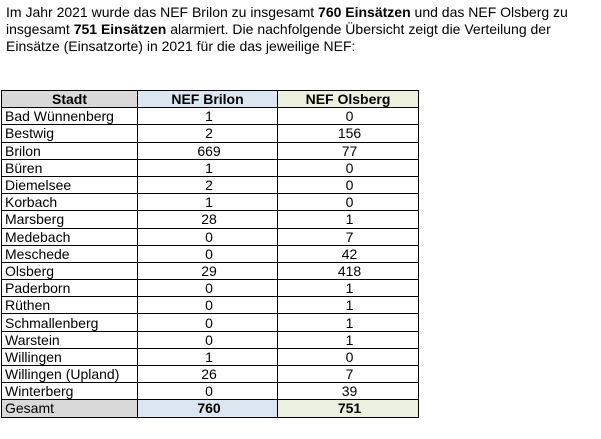  Describe the element at coordinates (69, 253) in the screenshot. I see `cell-stadt: Meschede` at that location.